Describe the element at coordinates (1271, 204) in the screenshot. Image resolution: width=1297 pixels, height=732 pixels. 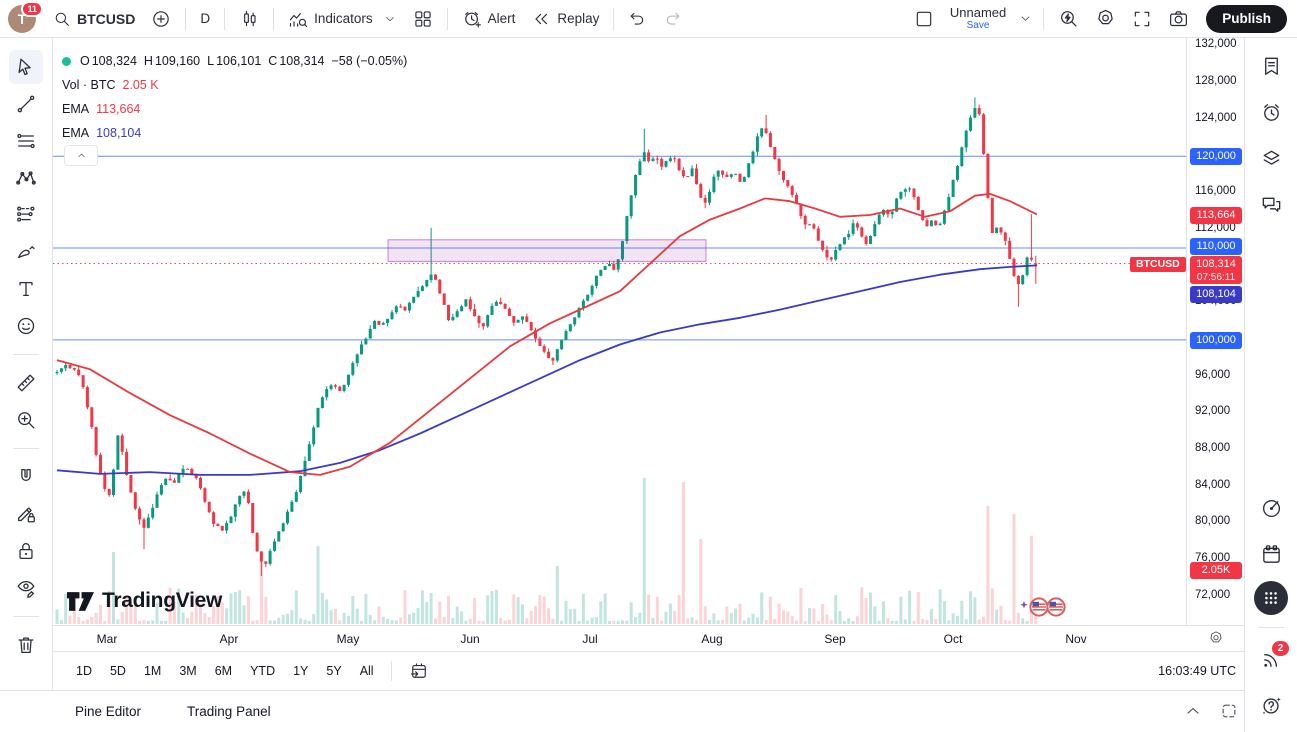
I see `sidebar-chat-button` at that location.